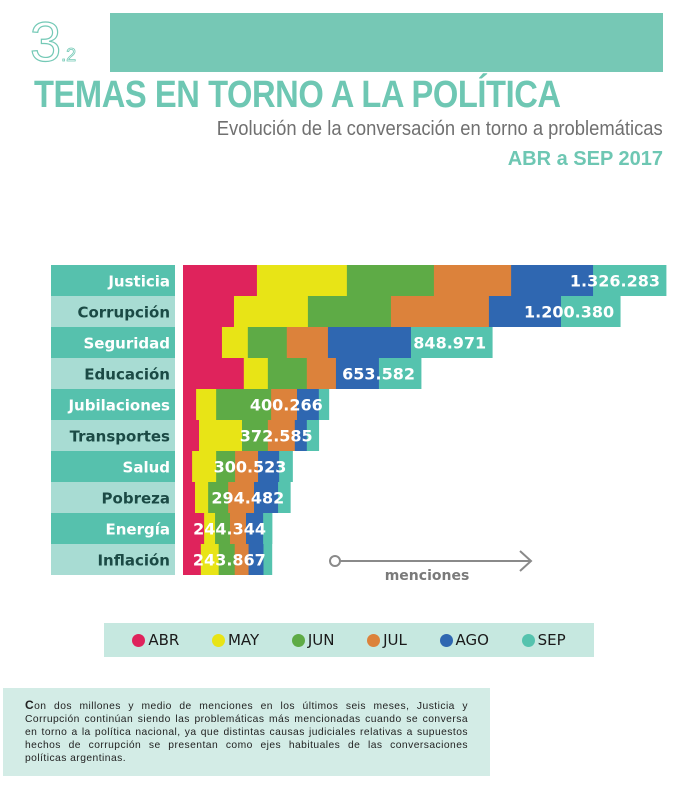 Image resolution: width=689 pixels, height=799 pixels. I want to click on legend-item-sep: SEP, so click(543, 640).